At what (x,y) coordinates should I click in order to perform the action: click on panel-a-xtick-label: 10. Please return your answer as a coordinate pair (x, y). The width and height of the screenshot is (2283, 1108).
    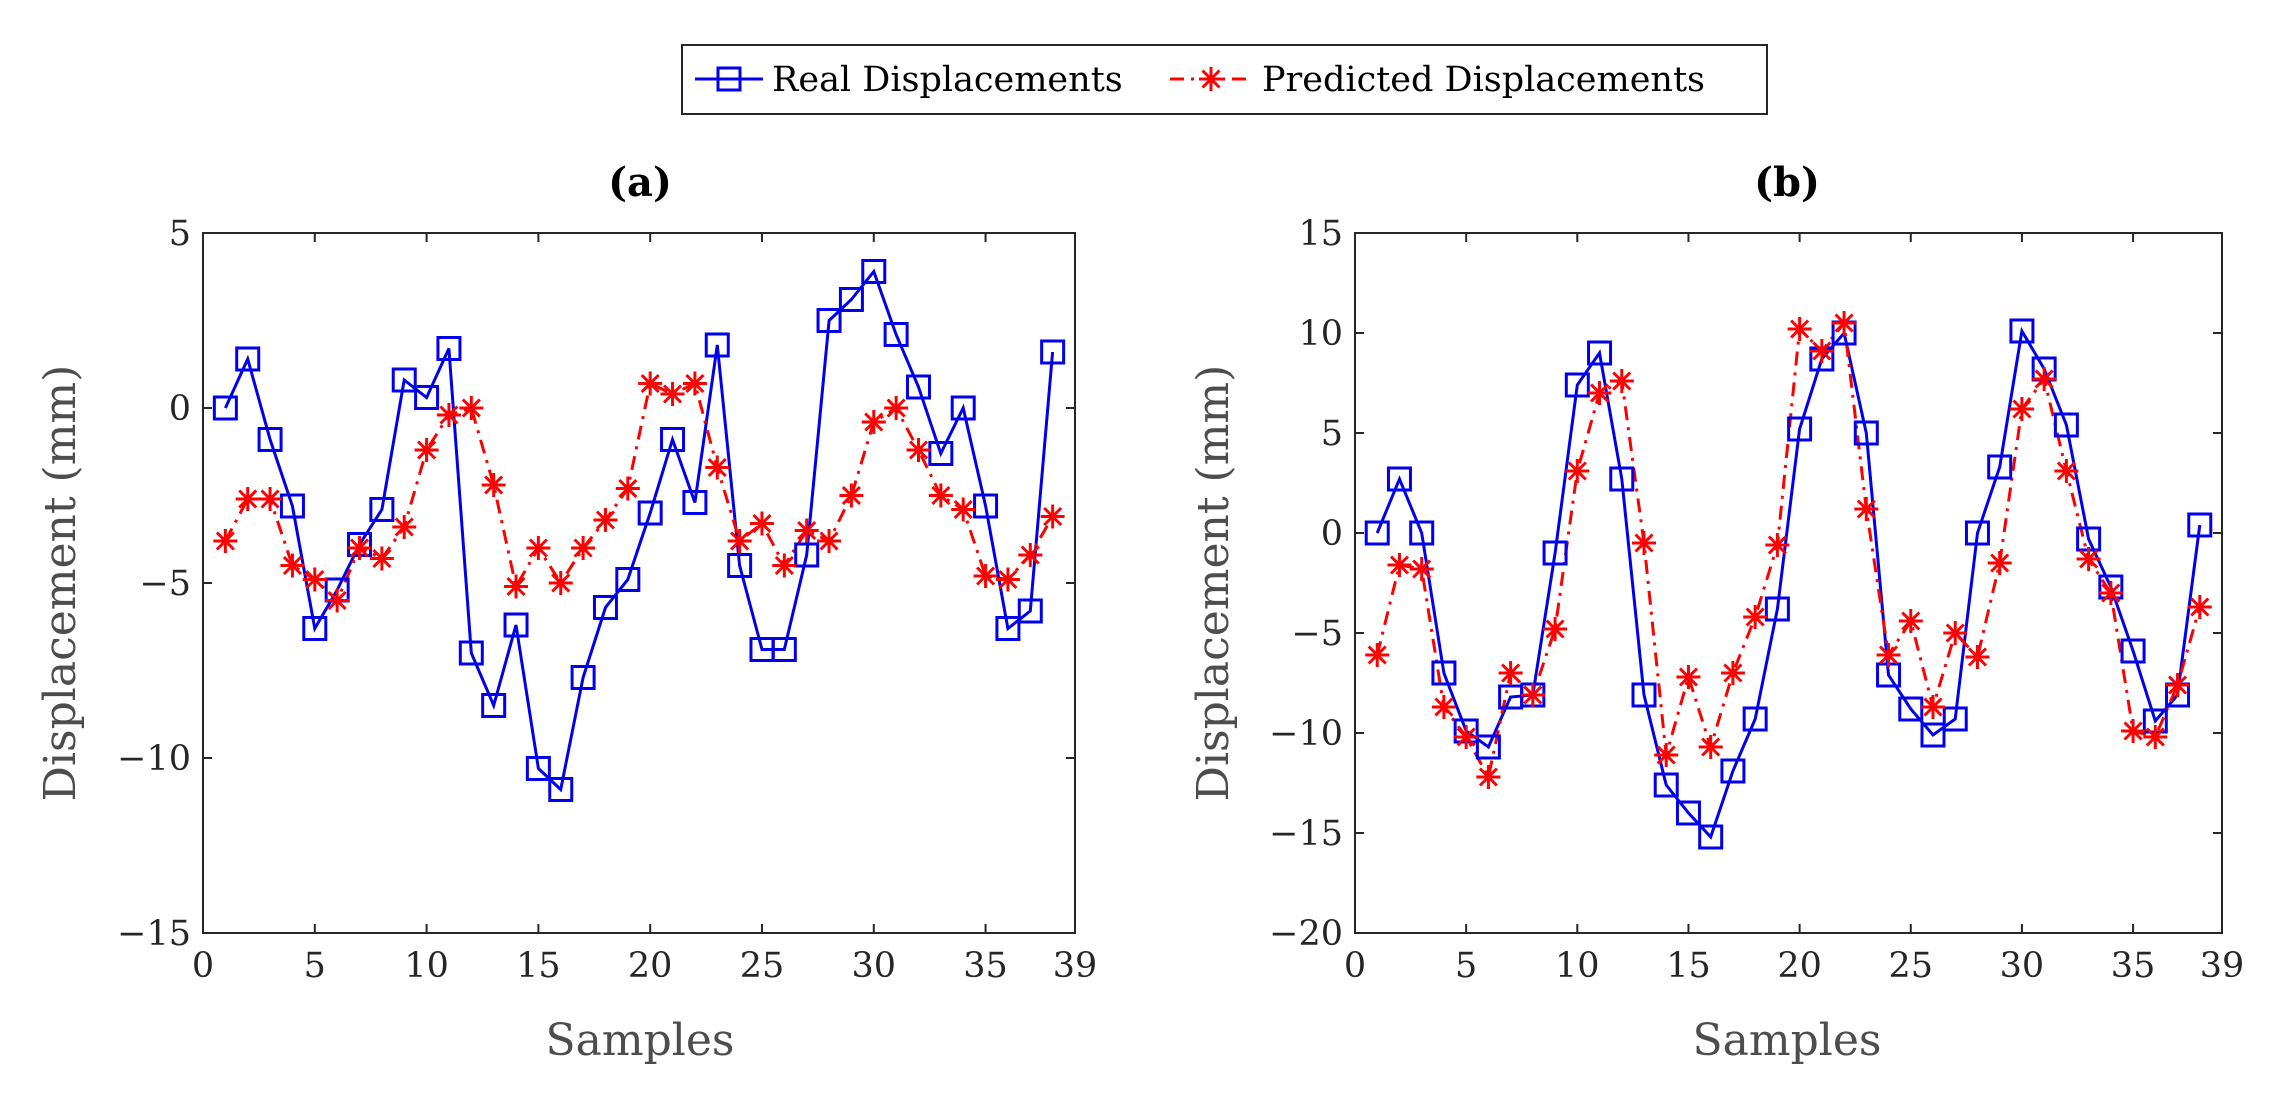
    Looking at the image, I should click on (426, 966).